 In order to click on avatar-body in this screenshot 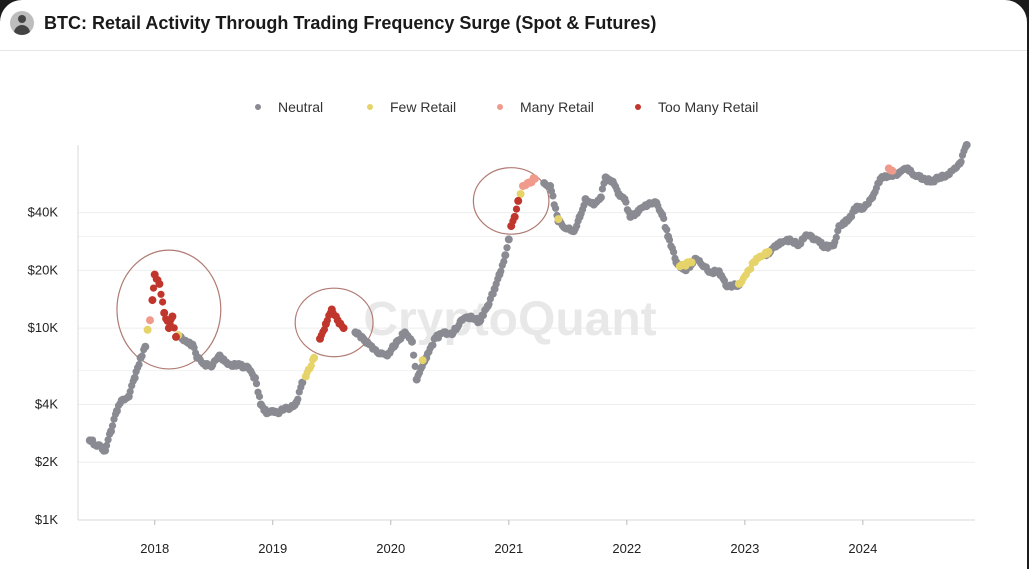, I will do `click(22, 30)`.